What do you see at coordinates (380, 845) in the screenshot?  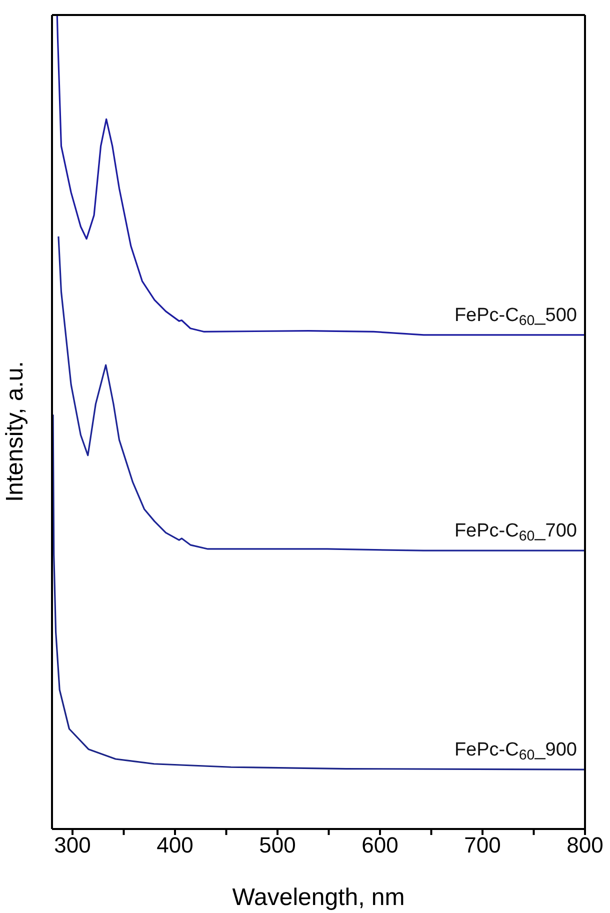 I see `x-tick-label: 600` at bounding box center [380, 845].